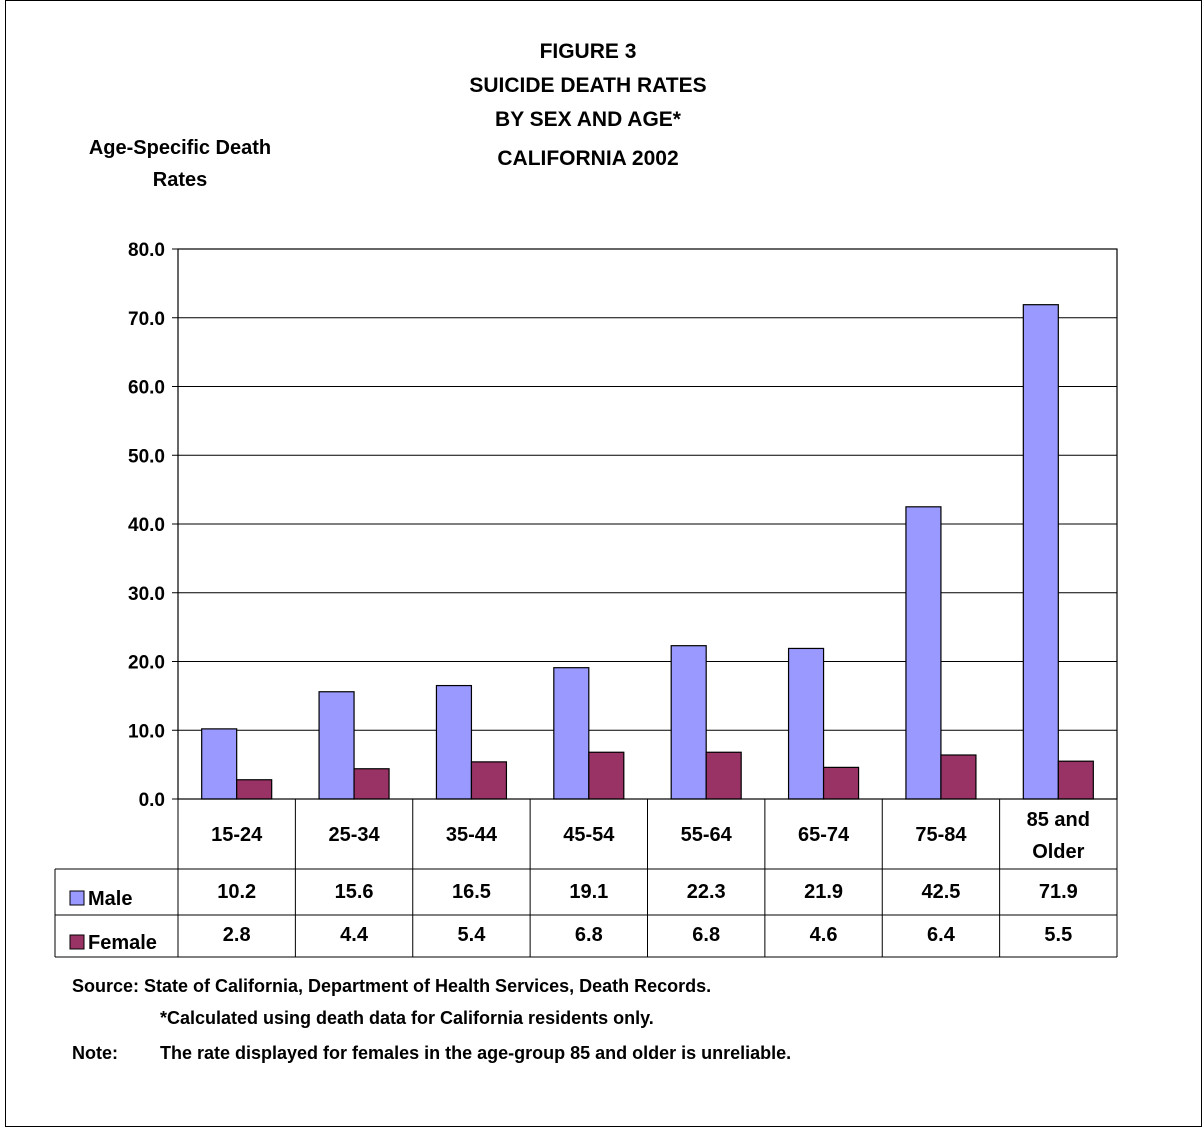  Describe the element at coordinates (589, 835) in the screenshot. I see `category-label: 45-54` at that location.